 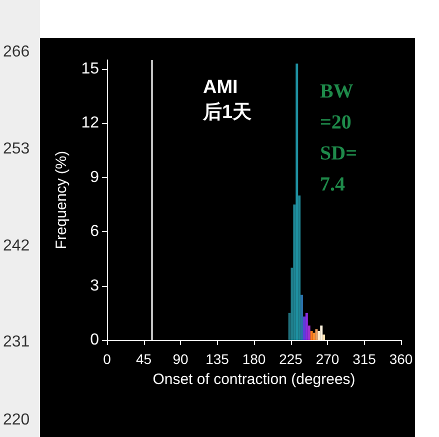 I want to click on y-tick-label: 0, so click(x=95, y=340).